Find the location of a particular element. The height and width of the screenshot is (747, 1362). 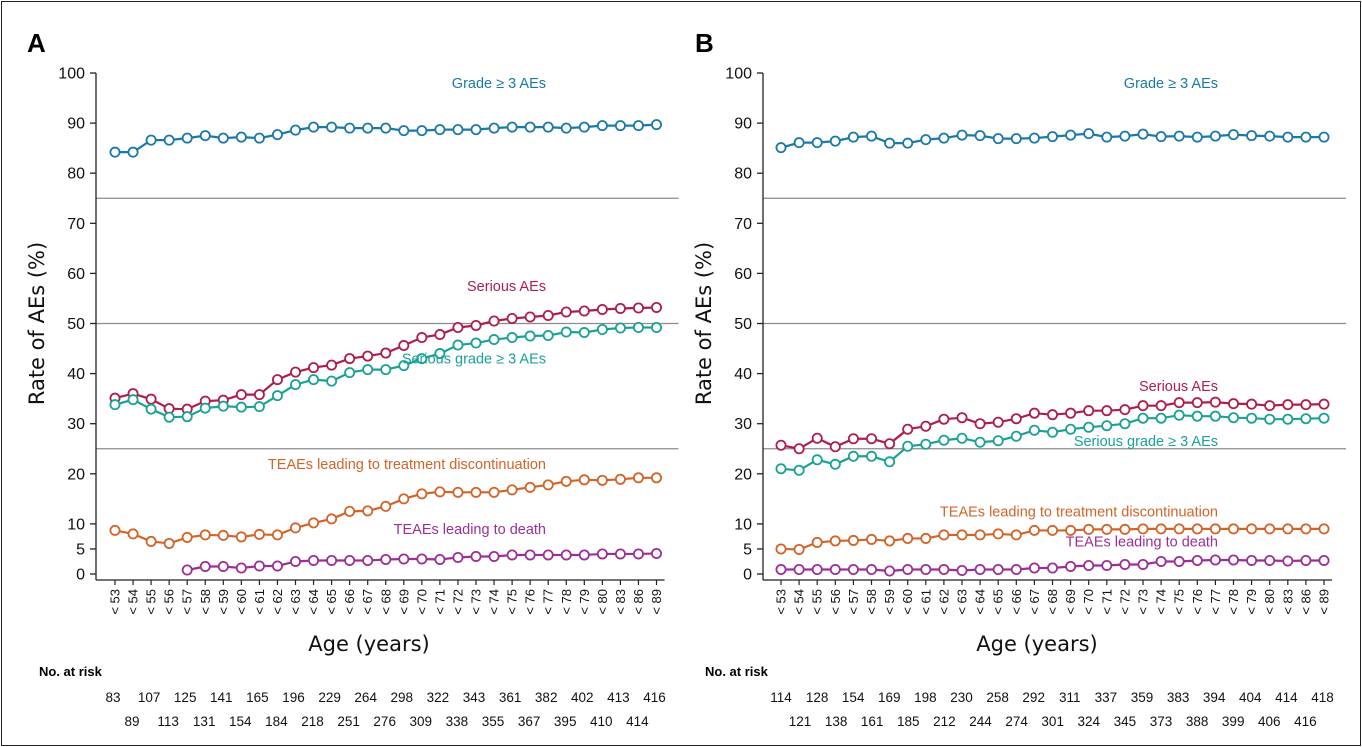

y-tick-label: 0 is located at coordinates (80, 575).